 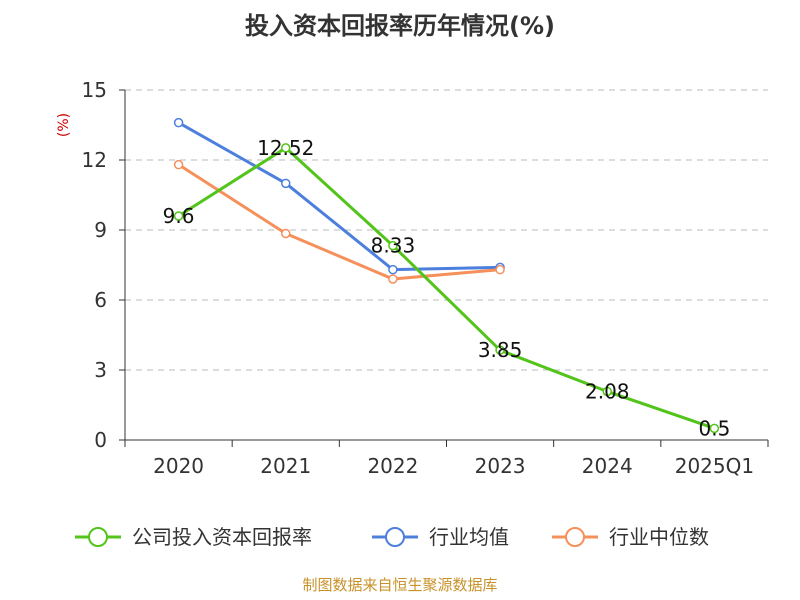 What do you see at coordinates (399, 585) in the screenshot?
I see `source-note: 制图数据来自恒生聚源数据库` at bounding box center [399, 585].